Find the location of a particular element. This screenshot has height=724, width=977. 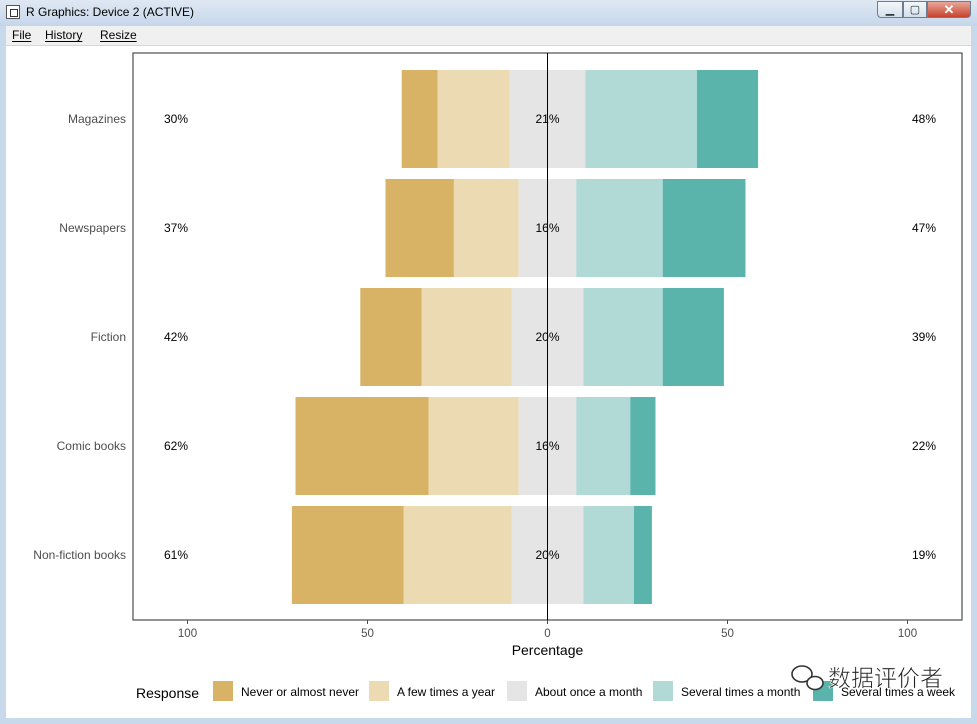

category-label: Non-fiction books is located at coordinates (79, 555).